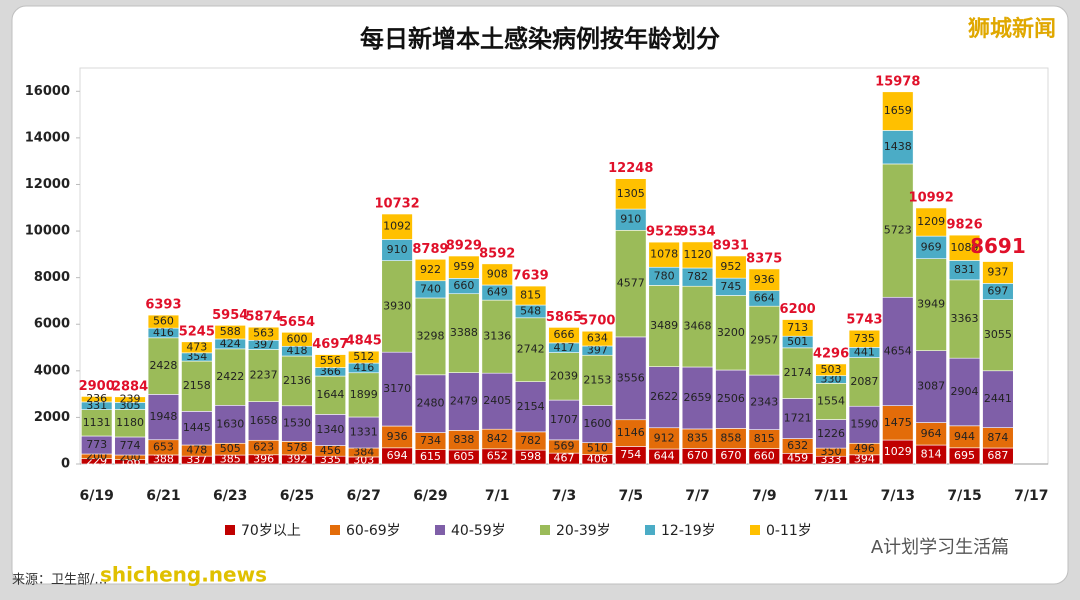 The width and height of the screenshot is (1080, 600). What do you see at coordinates (264, 375) in the screenshot?
I see `segment-label: 2237` at bounding box center [264, 375].